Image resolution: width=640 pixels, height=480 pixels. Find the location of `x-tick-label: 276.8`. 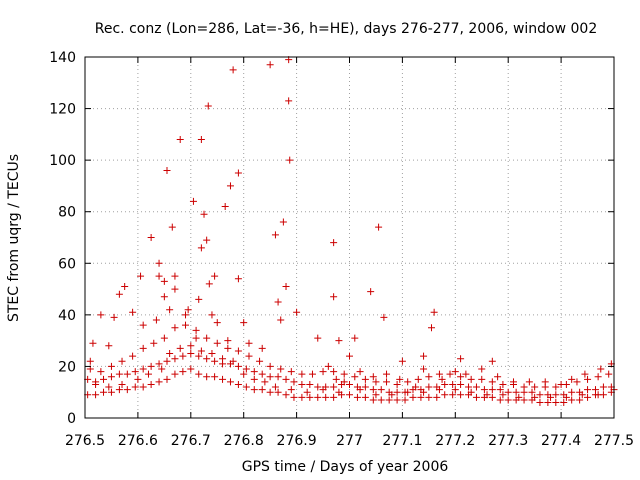

x-tick-label: 276.8 is located at coordinates (244, 441).